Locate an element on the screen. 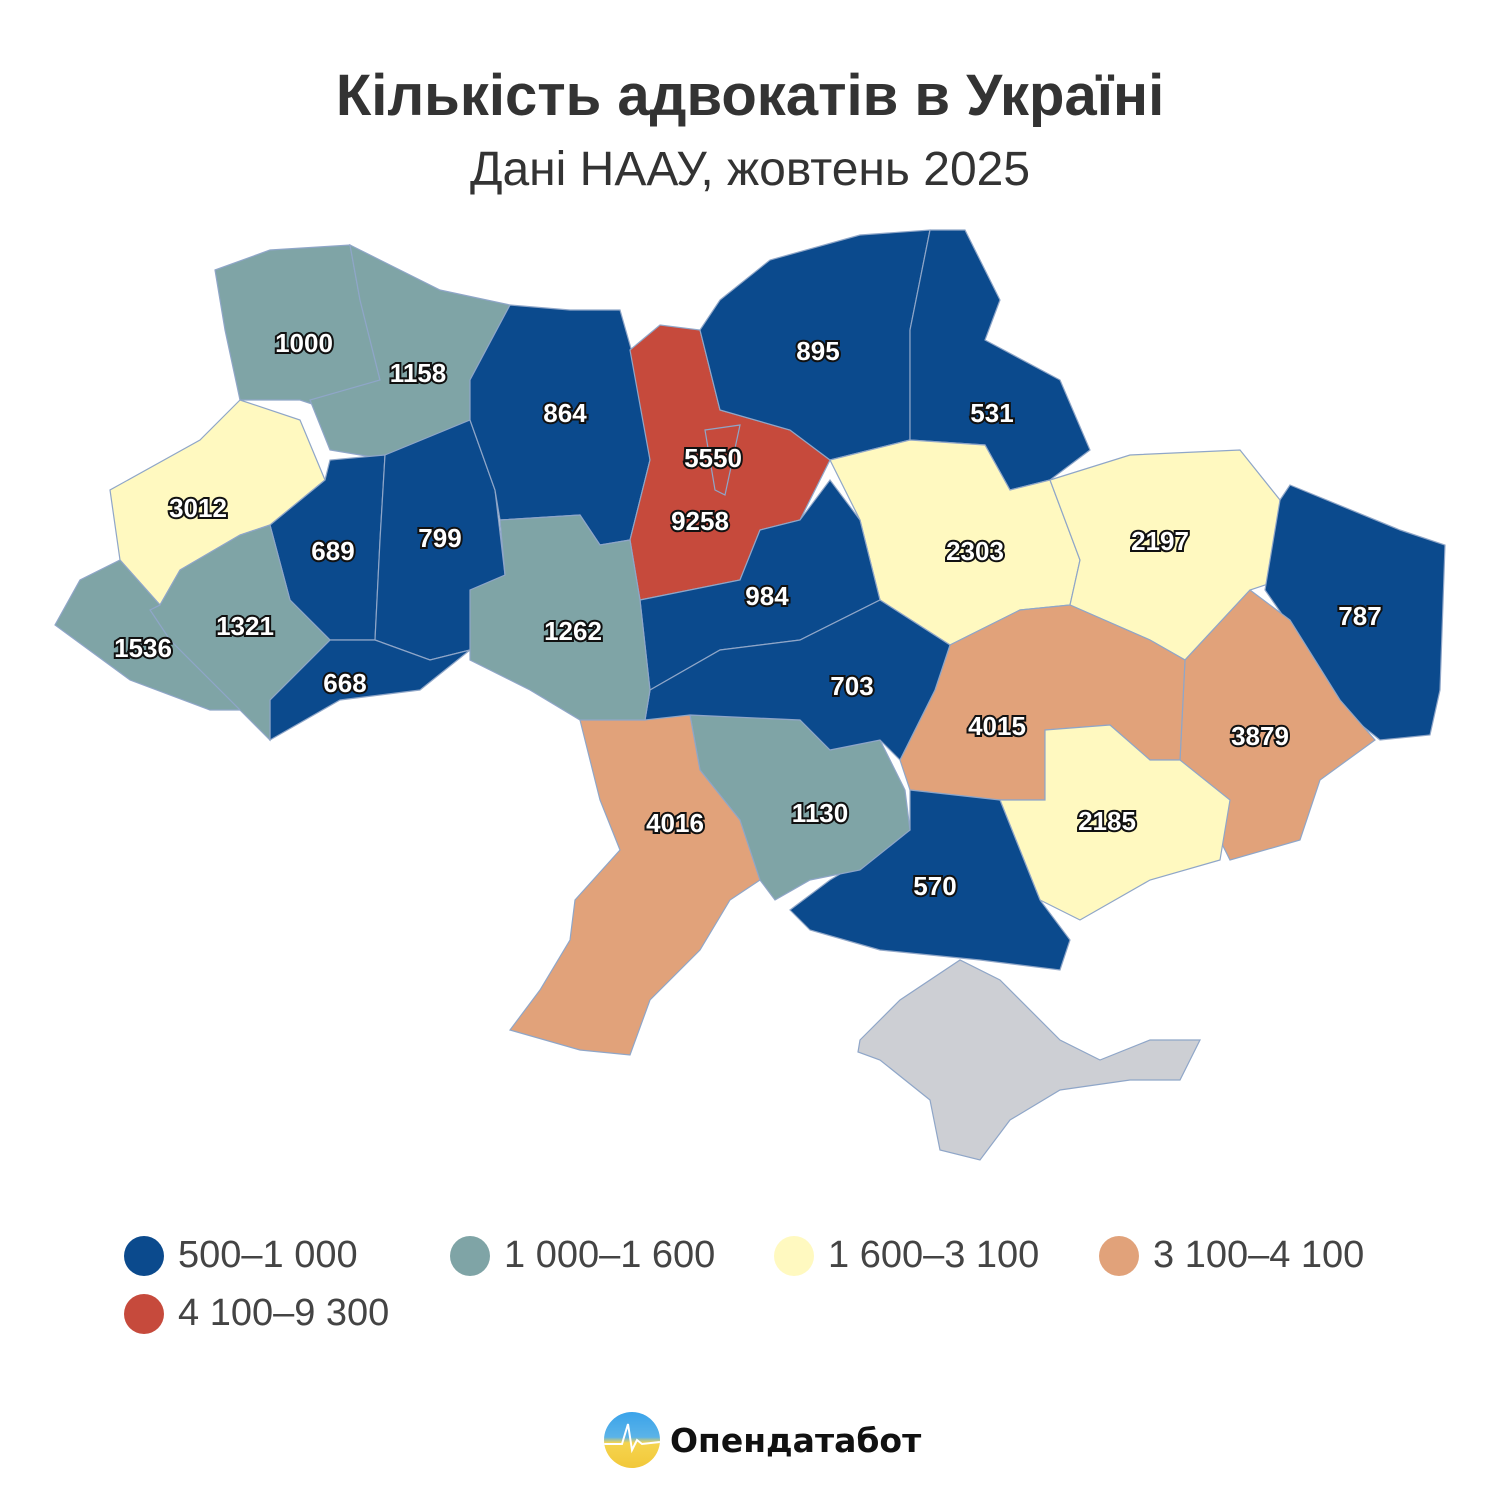  value-label: 2303 is located at coordinates (975, 551).